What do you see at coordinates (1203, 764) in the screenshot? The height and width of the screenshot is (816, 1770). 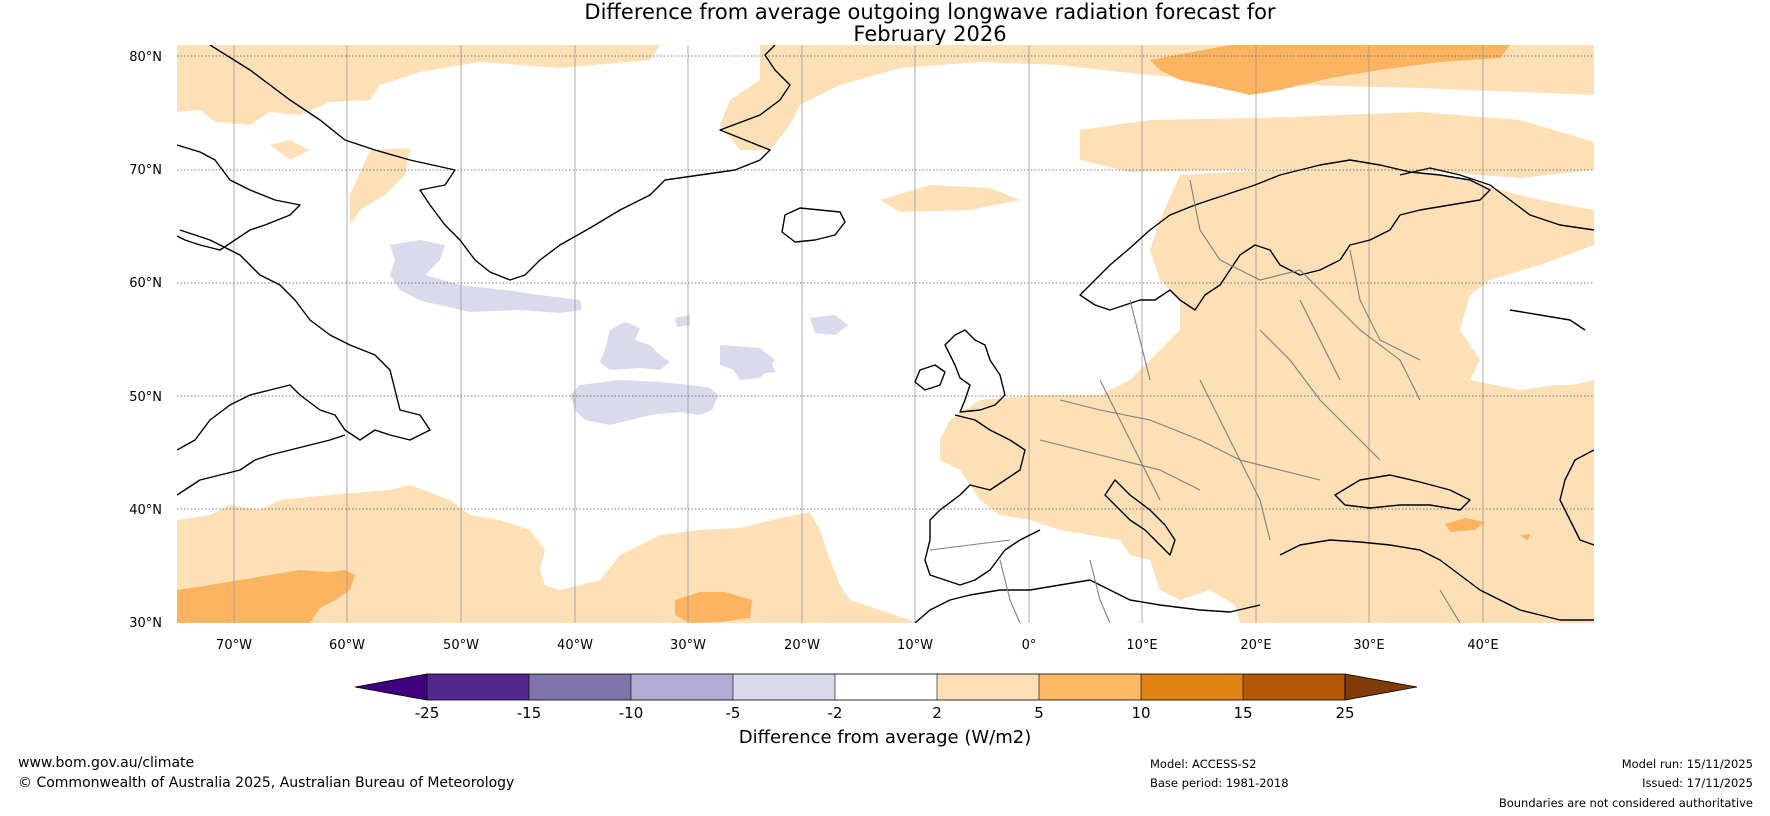 I see `footer-model: Model: ACCESS-S2` at bounding box center [1203, 764].